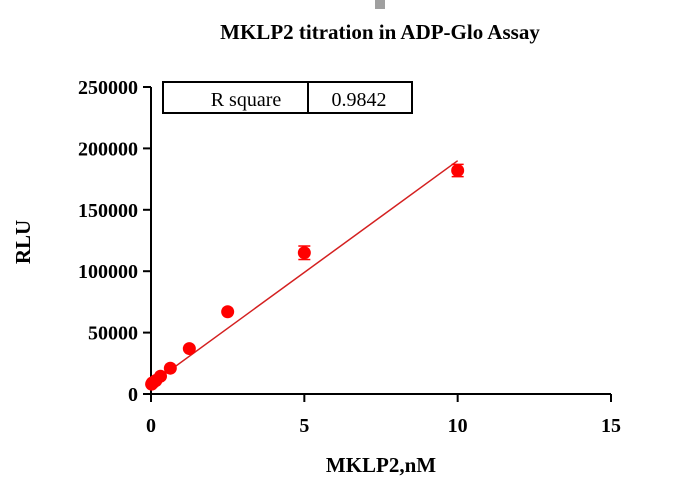 This screenshot has width=679, height=487. Describe the element at coordinates (380, 32) in the screenshot. I see `chart-title: MKLP2 titration in ADP-Glo Assay` at that location.